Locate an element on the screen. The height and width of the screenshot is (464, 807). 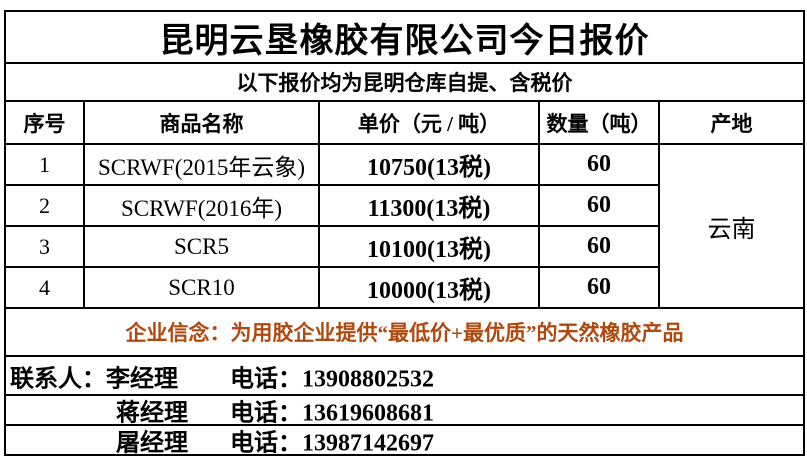
header-product: 商品名称 is located at coordinates (201, 122).